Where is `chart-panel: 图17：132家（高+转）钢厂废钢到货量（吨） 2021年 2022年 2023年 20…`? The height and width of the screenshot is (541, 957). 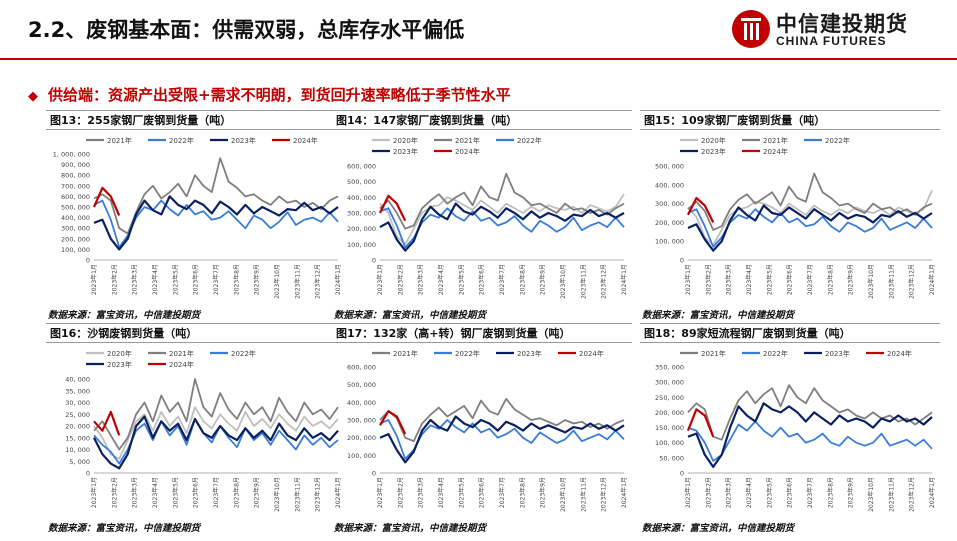
chart-panel: 图17：132家（高+转）钢厂废钢到货量（吨） 2021年 2022年 2023年 20… is located at coordinates (482, 432).